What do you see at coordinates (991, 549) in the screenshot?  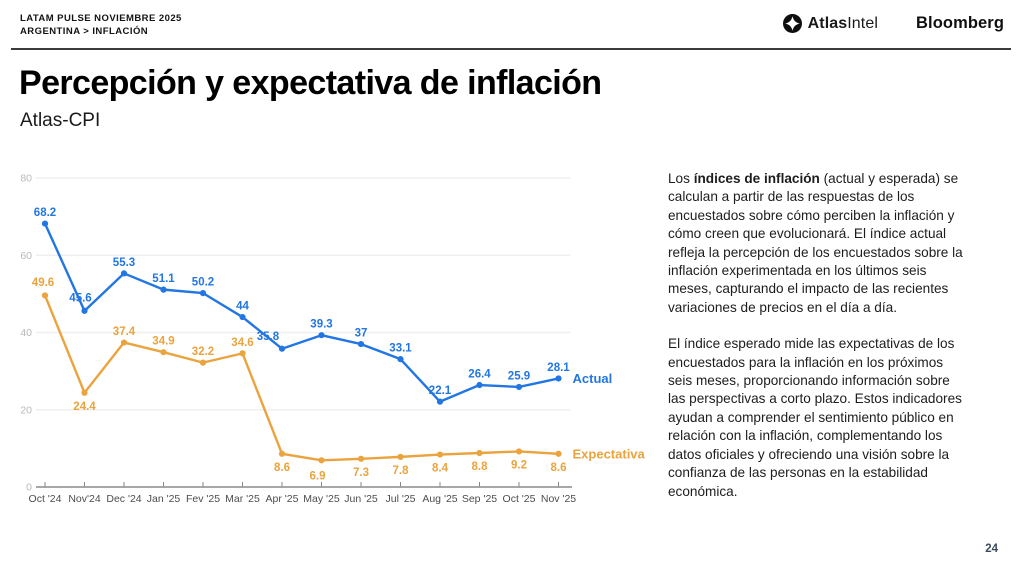 I see `page-number: 24` at bounding box center [991, 549].